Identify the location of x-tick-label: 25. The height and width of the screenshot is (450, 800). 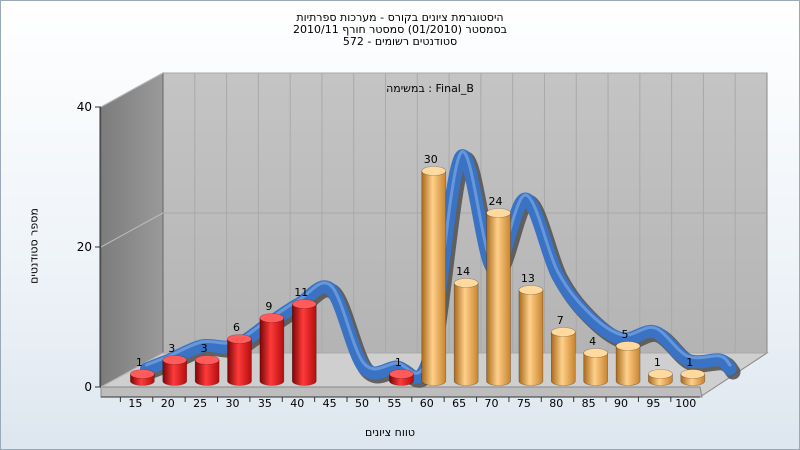
(200, 403).